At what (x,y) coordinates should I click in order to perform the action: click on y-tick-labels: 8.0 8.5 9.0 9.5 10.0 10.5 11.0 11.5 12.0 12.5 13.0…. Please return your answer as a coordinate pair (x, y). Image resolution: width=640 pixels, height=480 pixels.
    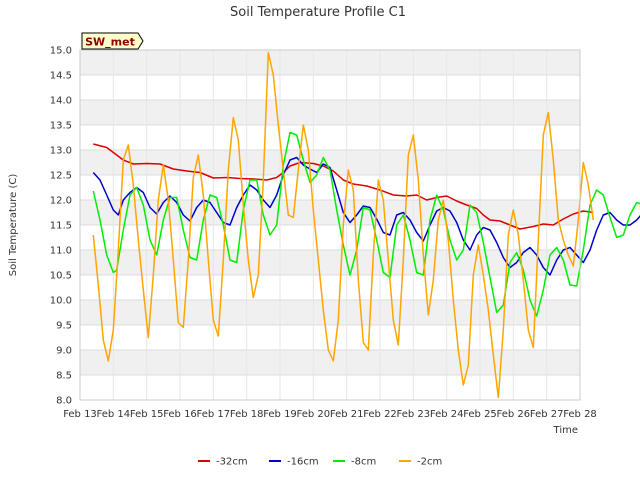
    Looking at the image, I should click on (61, 226).